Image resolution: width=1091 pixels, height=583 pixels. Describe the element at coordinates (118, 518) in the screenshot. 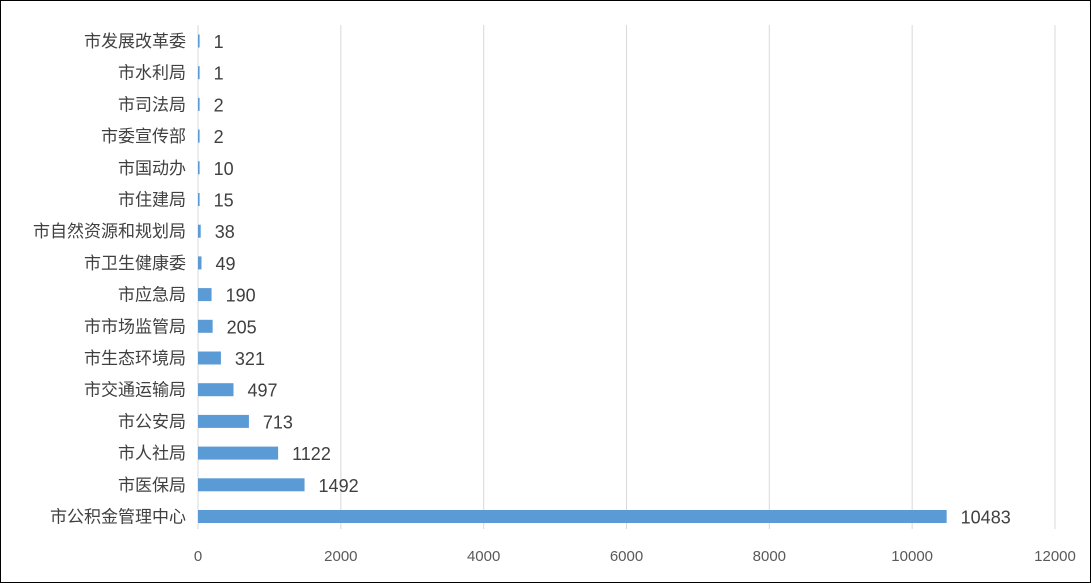

I see `category-label: 市公积金管理中心` at that location.